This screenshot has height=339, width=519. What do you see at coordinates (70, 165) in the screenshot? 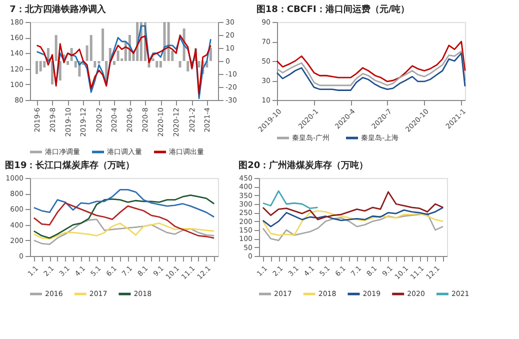
I see `chart-title: 图19：长江口煤炭库存（万吨）` at bounding box center [70, 165].